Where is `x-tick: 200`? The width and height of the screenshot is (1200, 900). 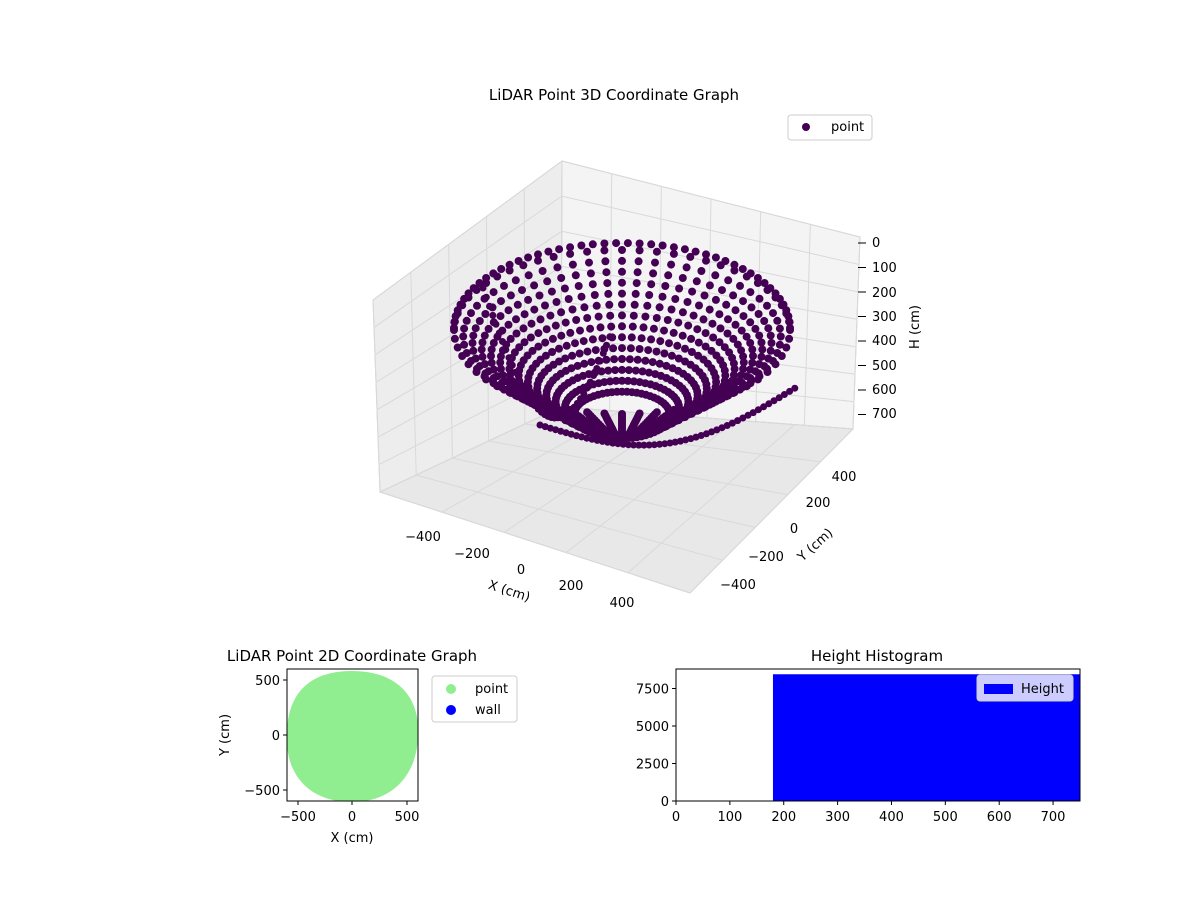 x-tick: 200 is located at coordinates (571, 586).